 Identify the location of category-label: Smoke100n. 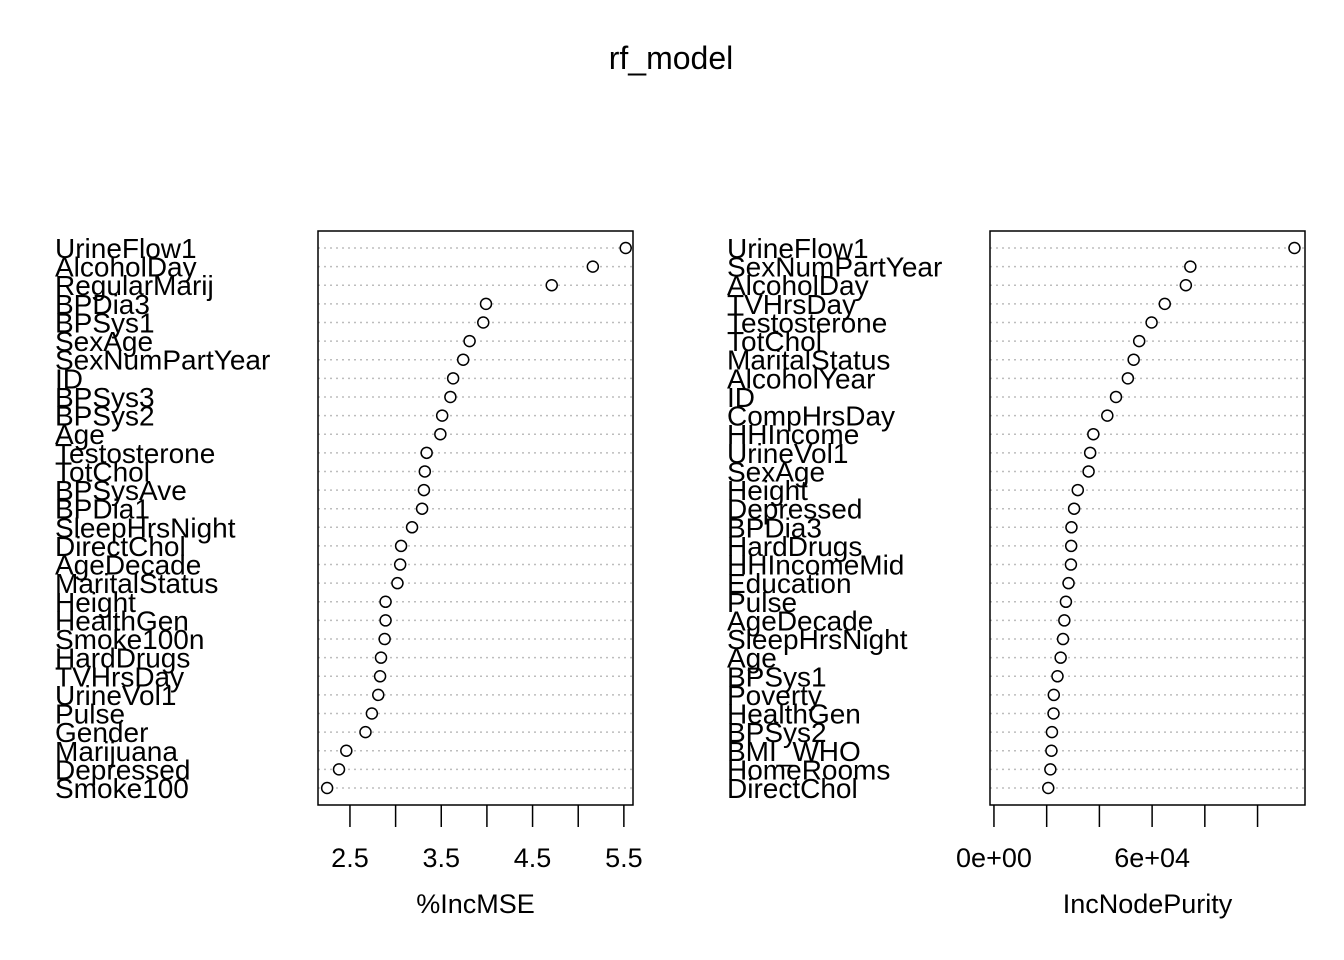
(129, 639).